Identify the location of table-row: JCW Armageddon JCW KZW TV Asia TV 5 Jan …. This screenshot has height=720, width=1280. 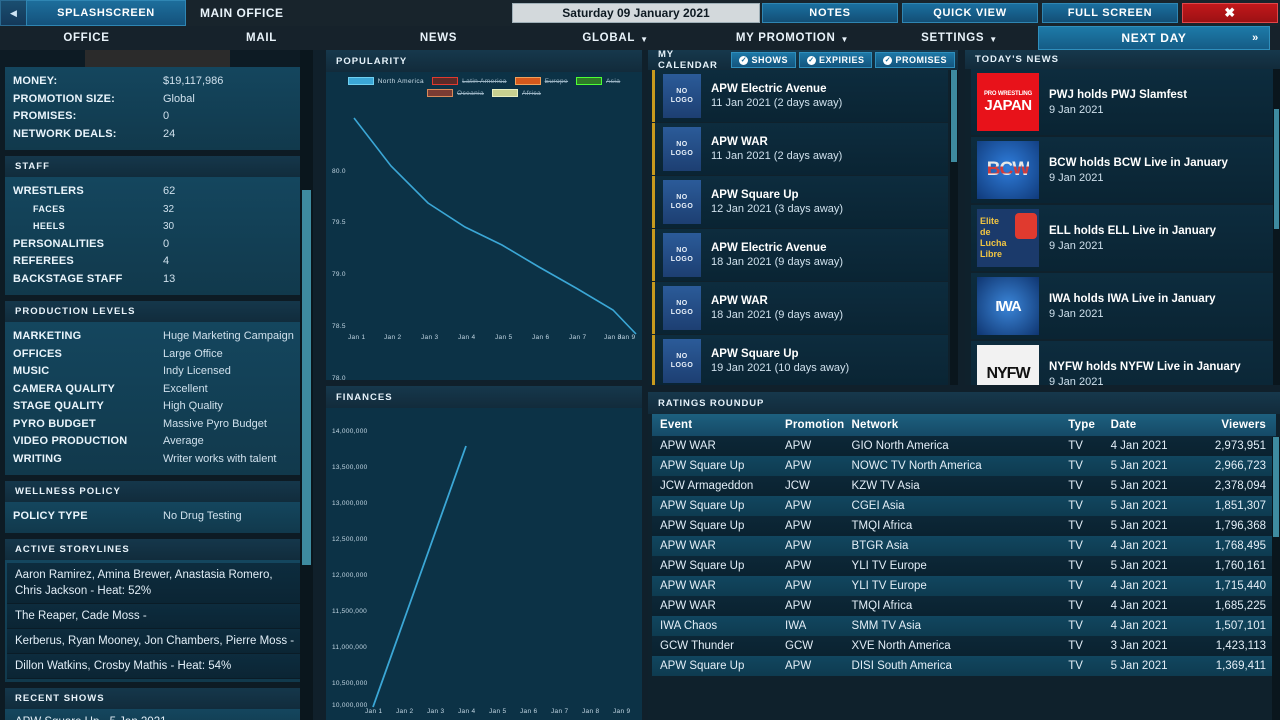
(964, 486).